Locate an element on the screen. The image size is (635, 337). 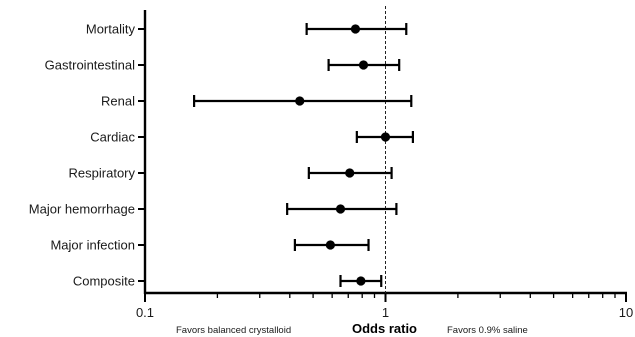
forest-row: Respiratory is located at coordinates (231, 173).